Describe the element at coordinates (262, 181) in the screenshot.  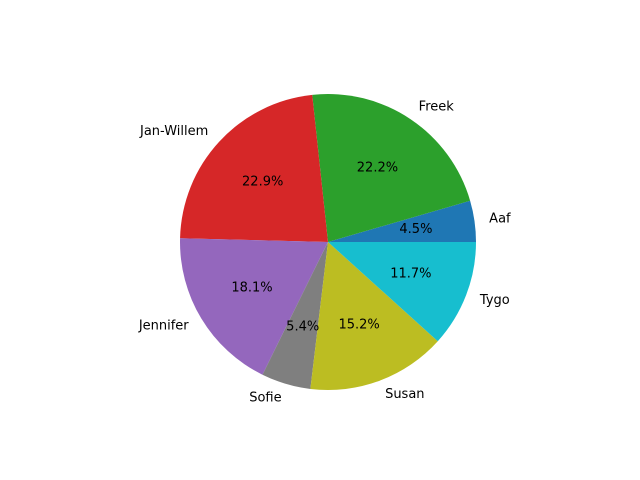
I see `pct-label-jan-willem: 22.9%` at that location.